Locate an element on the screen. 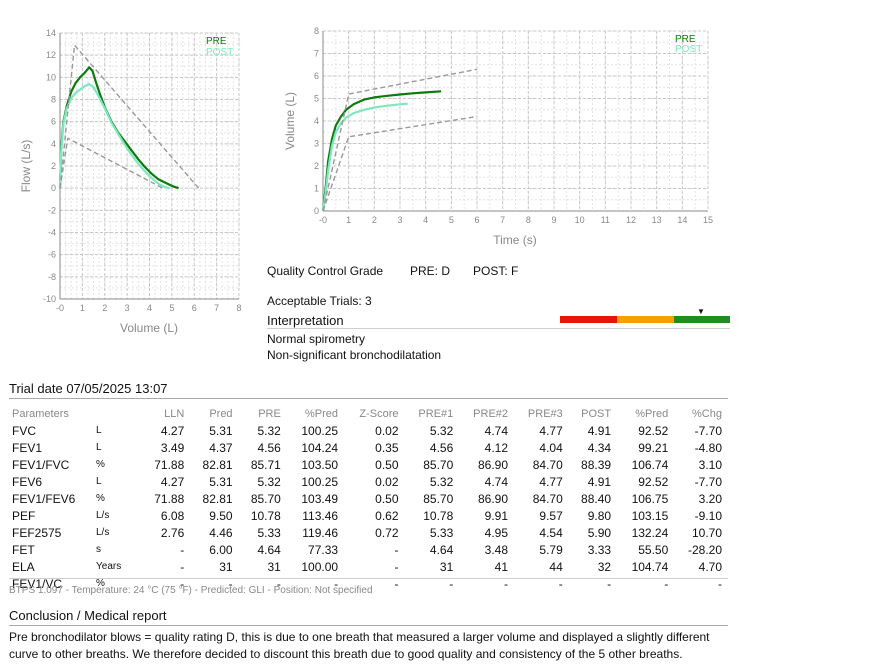  cell-post-pct-pred: 99.21 is located at coordinates (653, 447).